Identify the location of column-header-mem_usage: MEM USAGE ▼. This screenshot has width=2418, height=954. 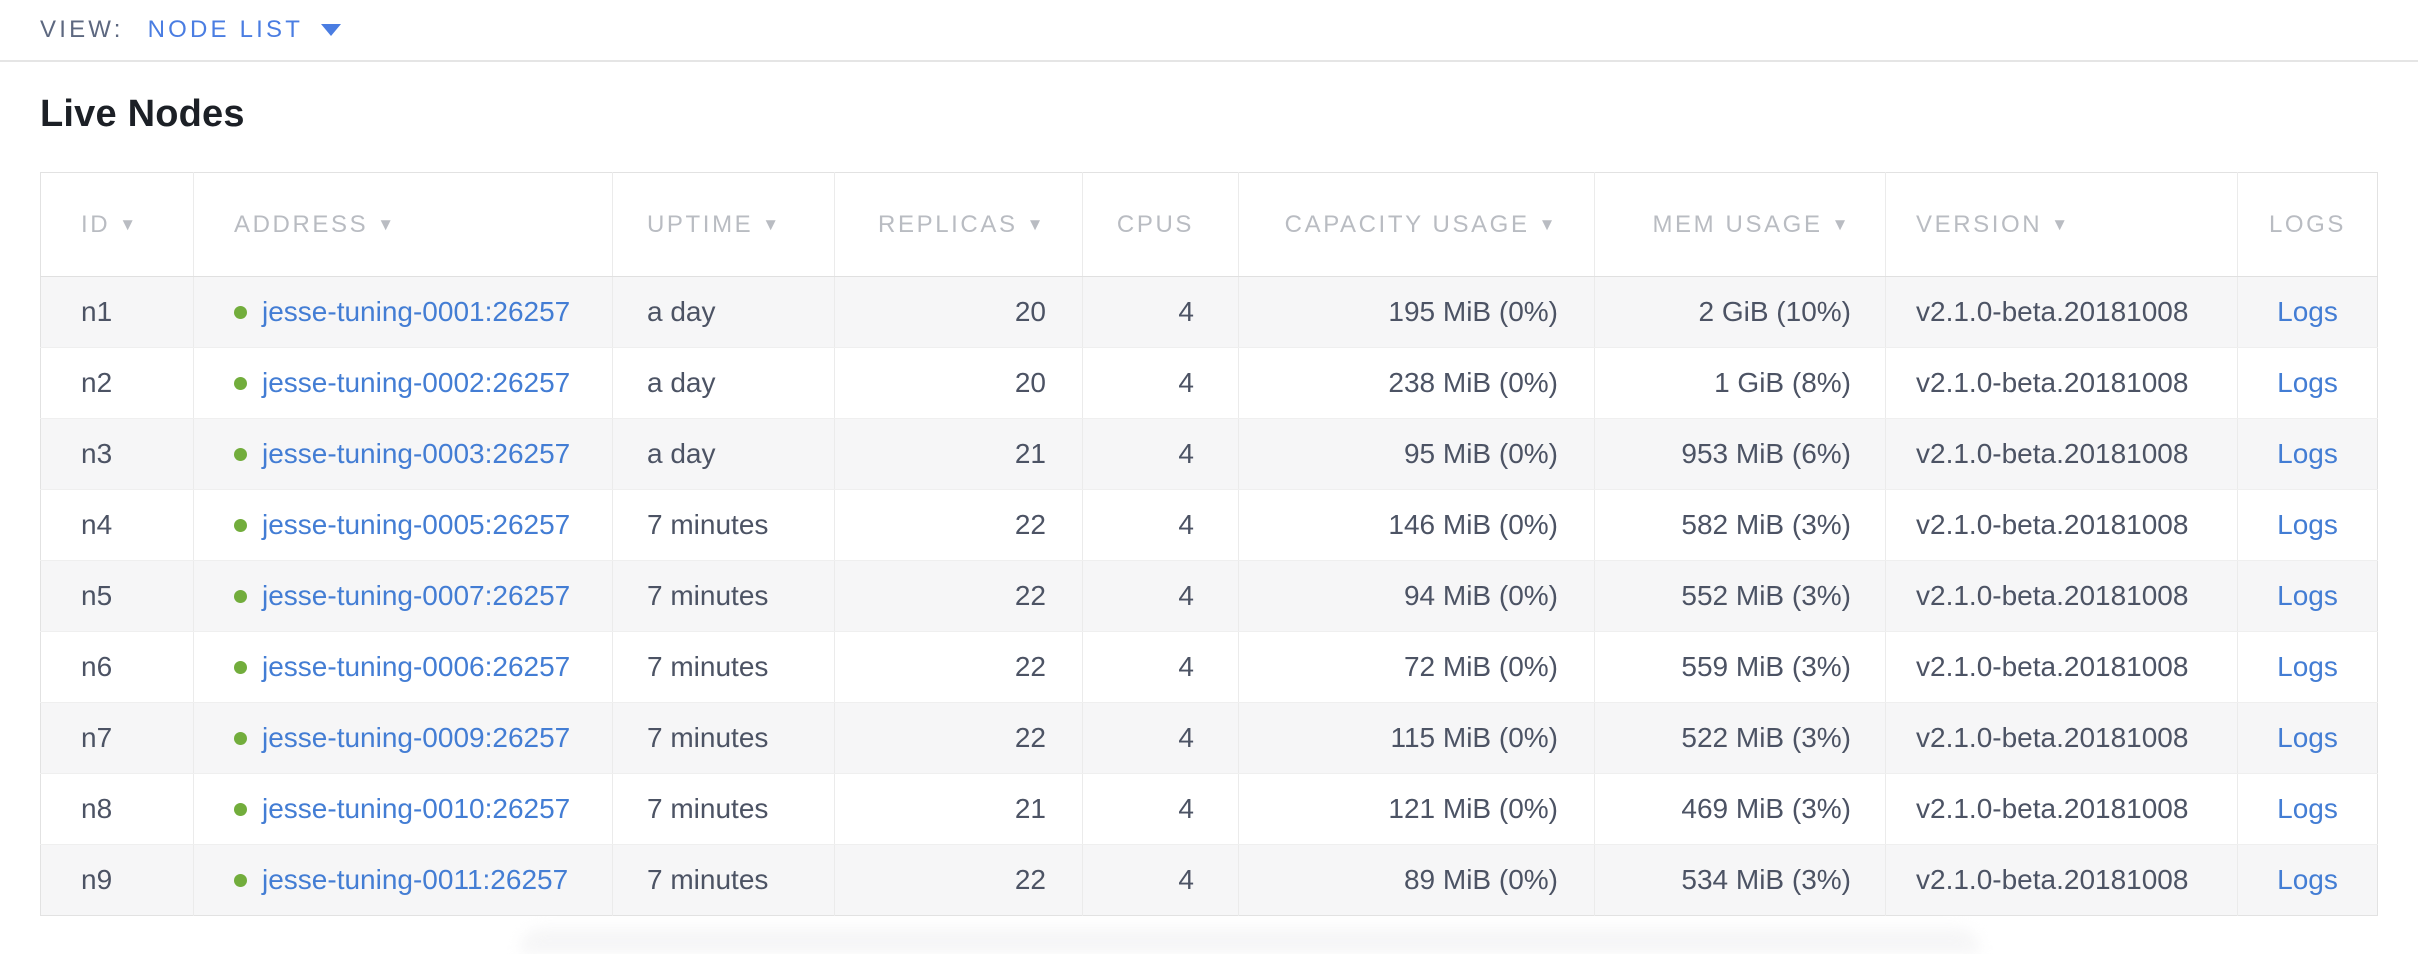
(1740, 224).